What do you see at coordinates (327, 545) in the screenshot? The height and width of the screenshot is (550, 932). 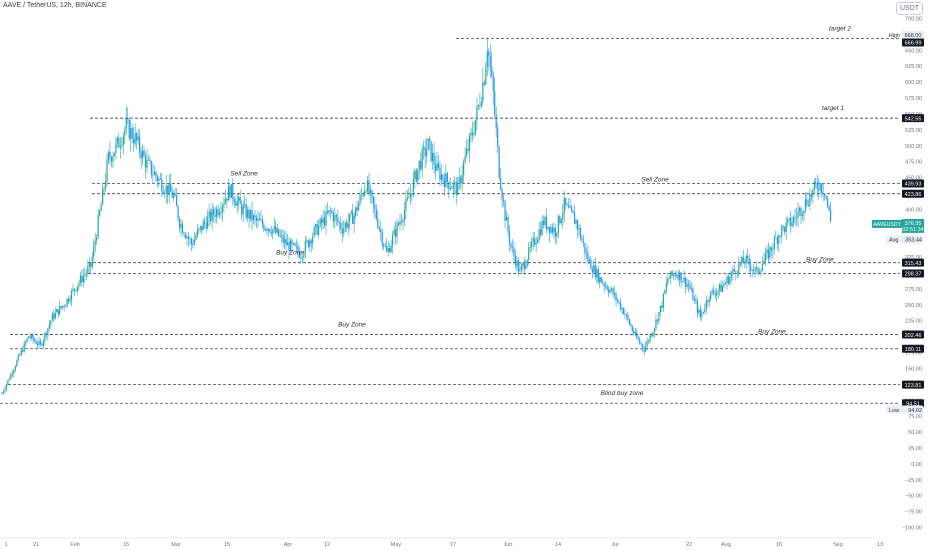 I see `x-tick-label: 12` at bounding box center [327, 545].